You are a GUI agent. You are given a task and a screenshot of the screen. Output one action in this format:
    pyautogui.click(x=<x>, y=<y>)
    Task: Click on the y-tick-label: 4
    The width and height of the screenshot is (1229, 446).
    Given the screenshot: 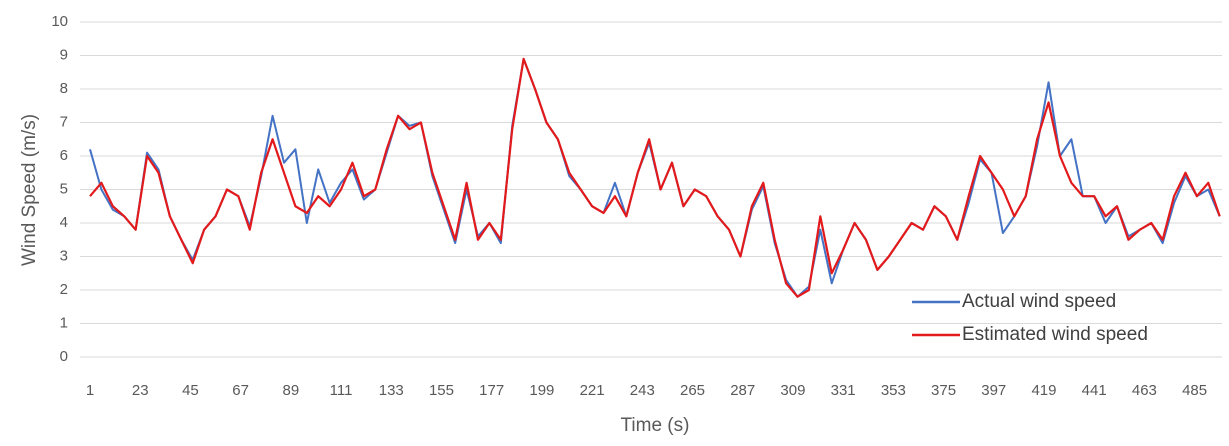 What is the action you would take?
    pyautogui.click(x=64, y=222)
    